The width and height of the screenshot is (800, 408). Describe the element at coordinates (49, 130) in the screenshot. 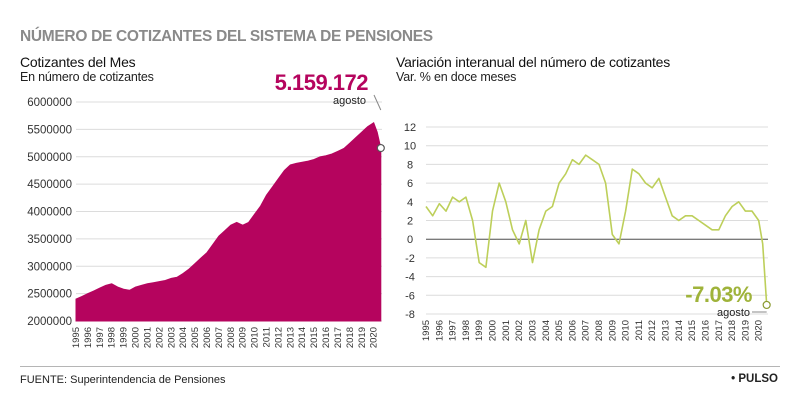

I see `y-tick-label: 5500000` at that location.